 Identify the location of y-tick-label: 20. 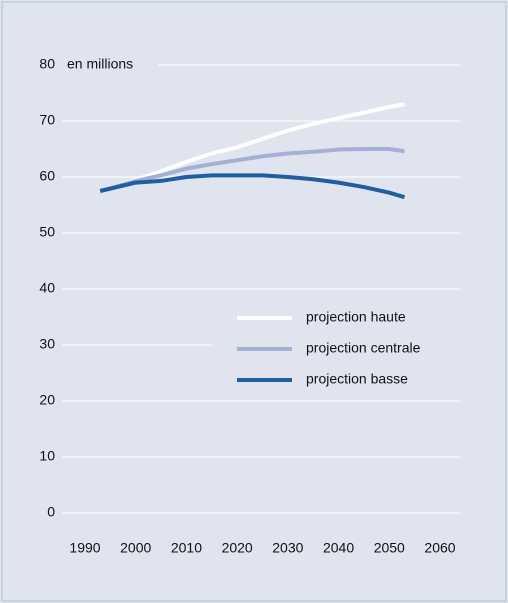
(47, 400).